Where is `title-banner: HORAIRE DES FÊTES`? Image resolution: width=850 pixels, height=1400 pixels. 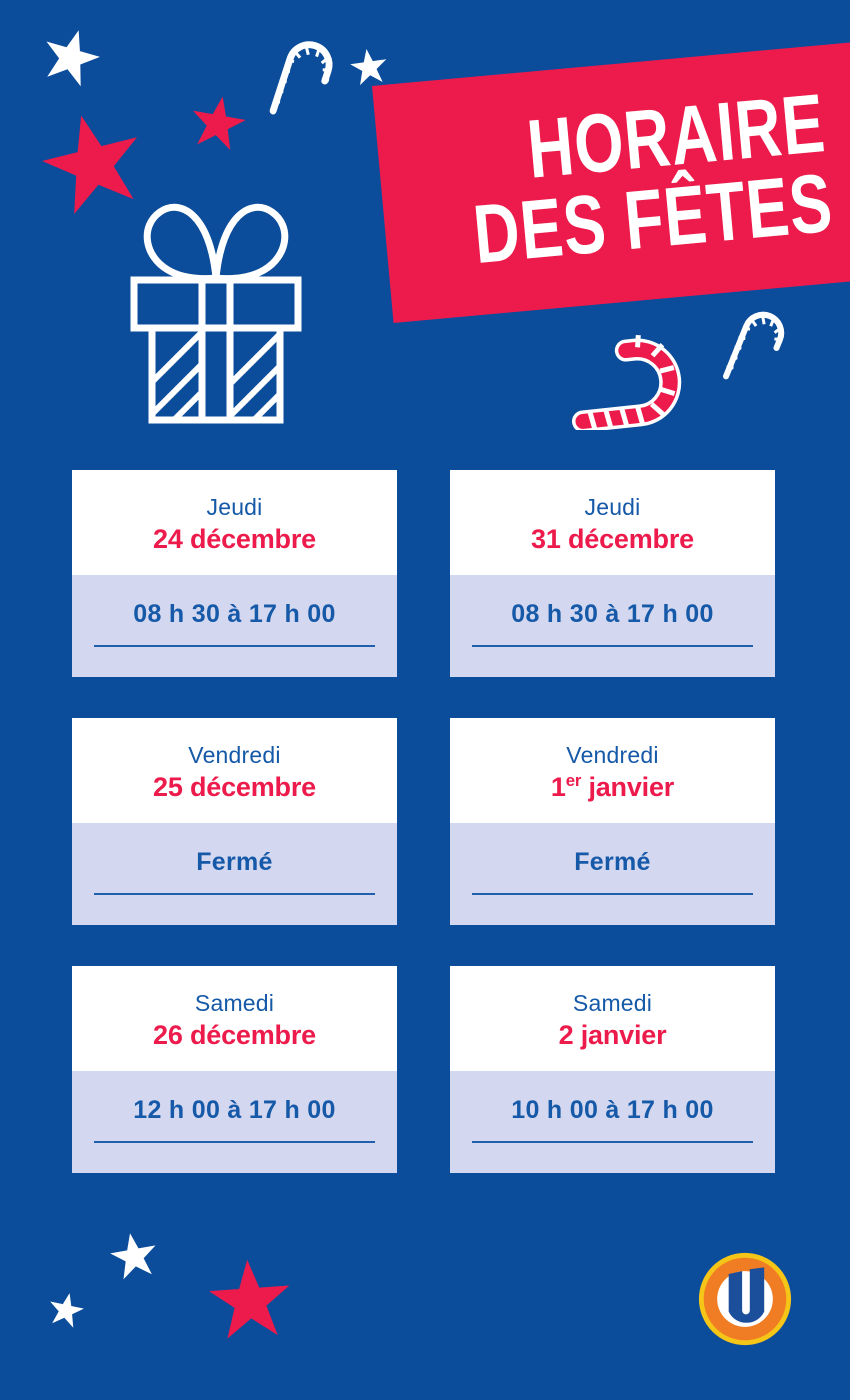 title-banner: HORAIRE DES FÊTES is located at coordinates (611, 182).